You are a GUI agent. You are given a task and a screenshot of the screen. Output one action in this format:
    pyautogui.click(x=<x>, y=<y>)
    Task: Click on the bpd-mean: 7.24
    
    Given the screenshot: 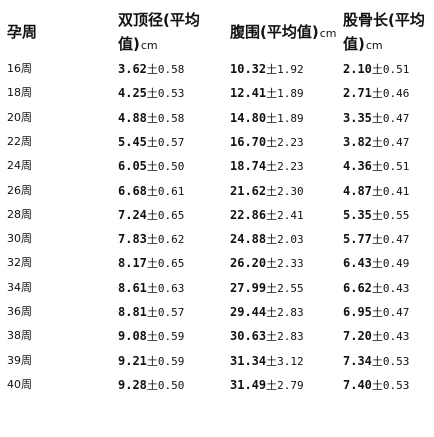 What is the action you would take?
    pyautogui.click(x=132, y=214)
    